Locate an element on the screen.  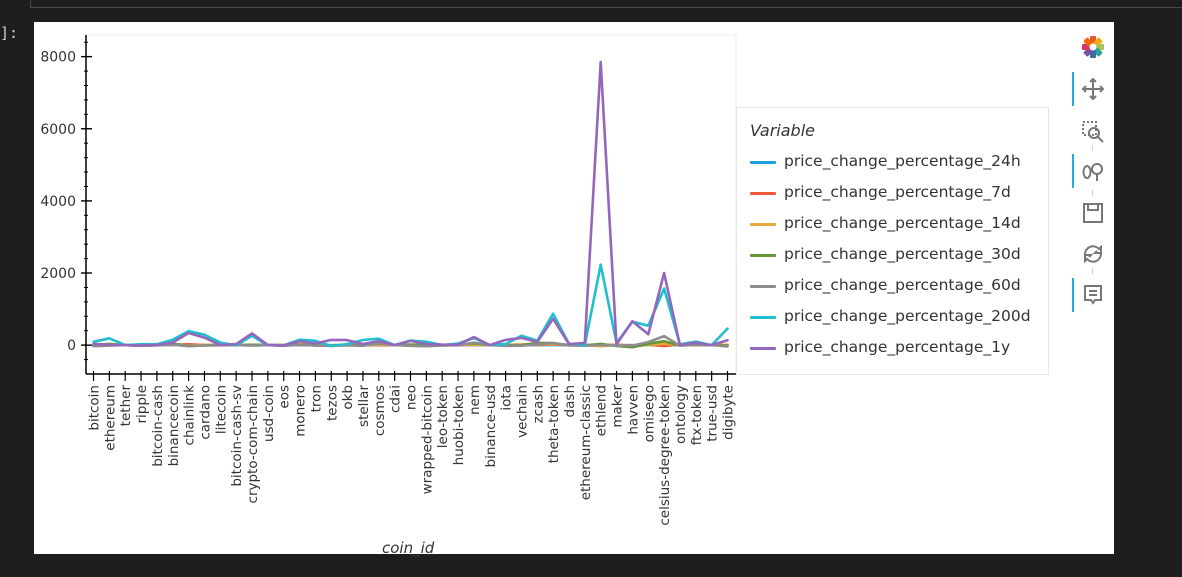
x-tick-label: bitcoin-cash is located at coordinates (158, 426).